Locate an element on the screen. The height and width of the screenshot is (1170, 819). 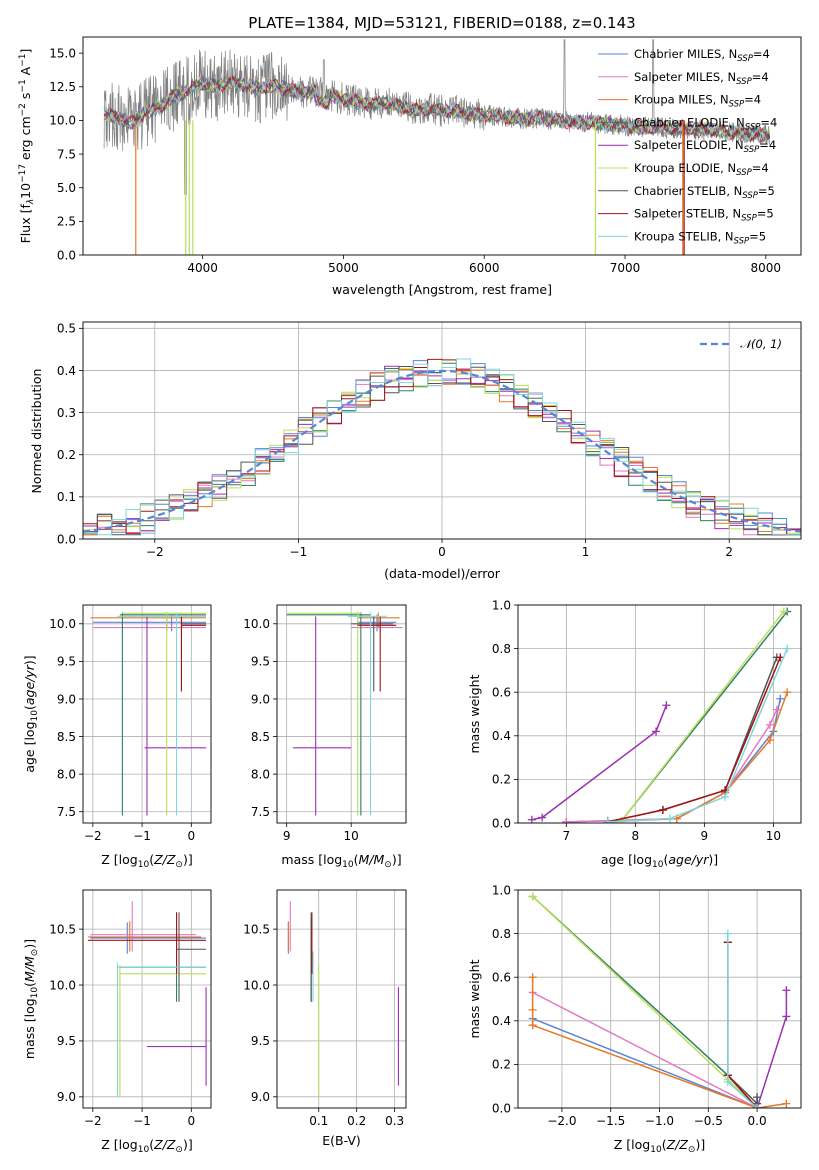
y-tick-label: 0.6 is located at coordinates (501, 978).